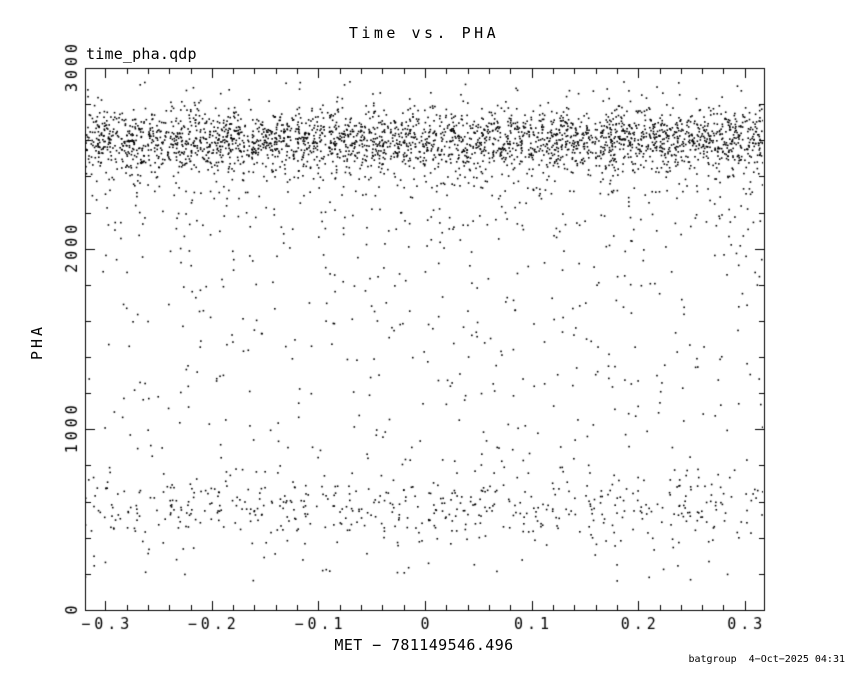  I want to click on dataset-filename-label: time_pha.qdp, so click(141, 54).